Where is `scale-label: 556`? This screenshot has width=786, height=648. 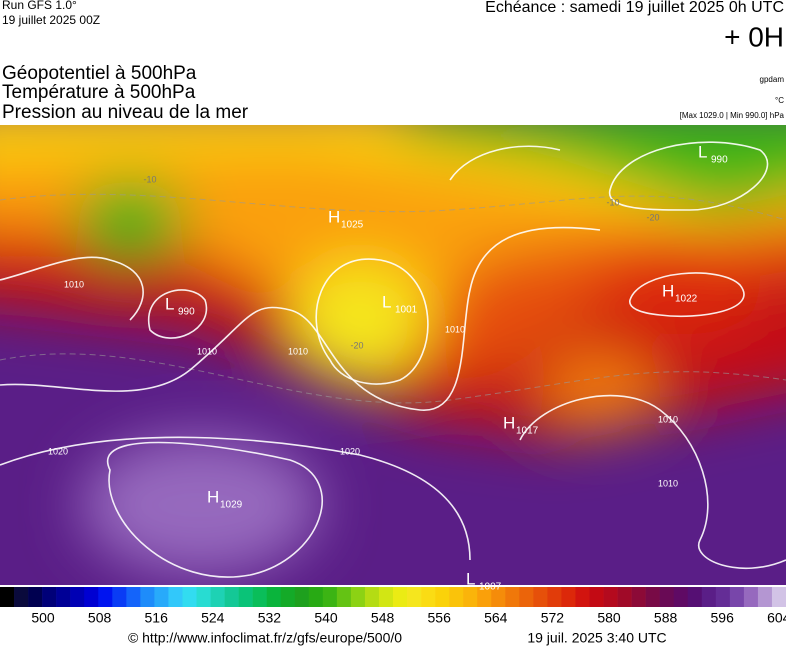 scale-label: 556 is located at coordinates (440, 618).